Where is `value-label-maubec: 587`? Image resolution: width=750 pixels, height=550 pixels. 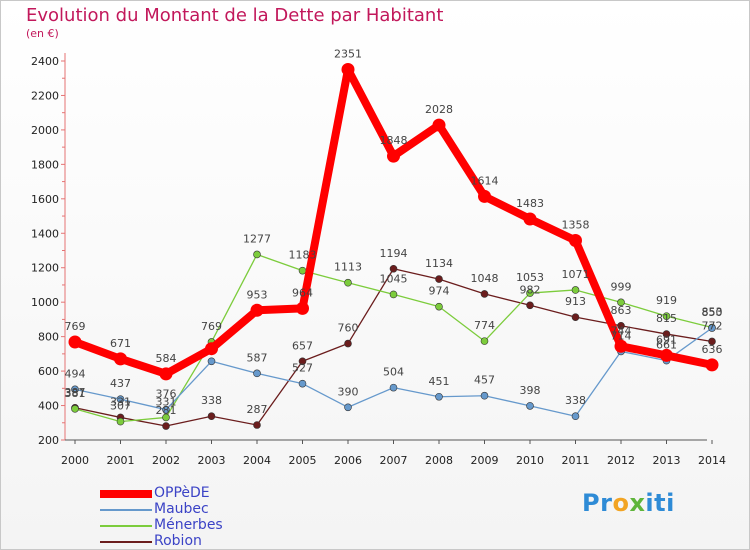 value-label-maubec: 587 is located at coordinates (257, 357).